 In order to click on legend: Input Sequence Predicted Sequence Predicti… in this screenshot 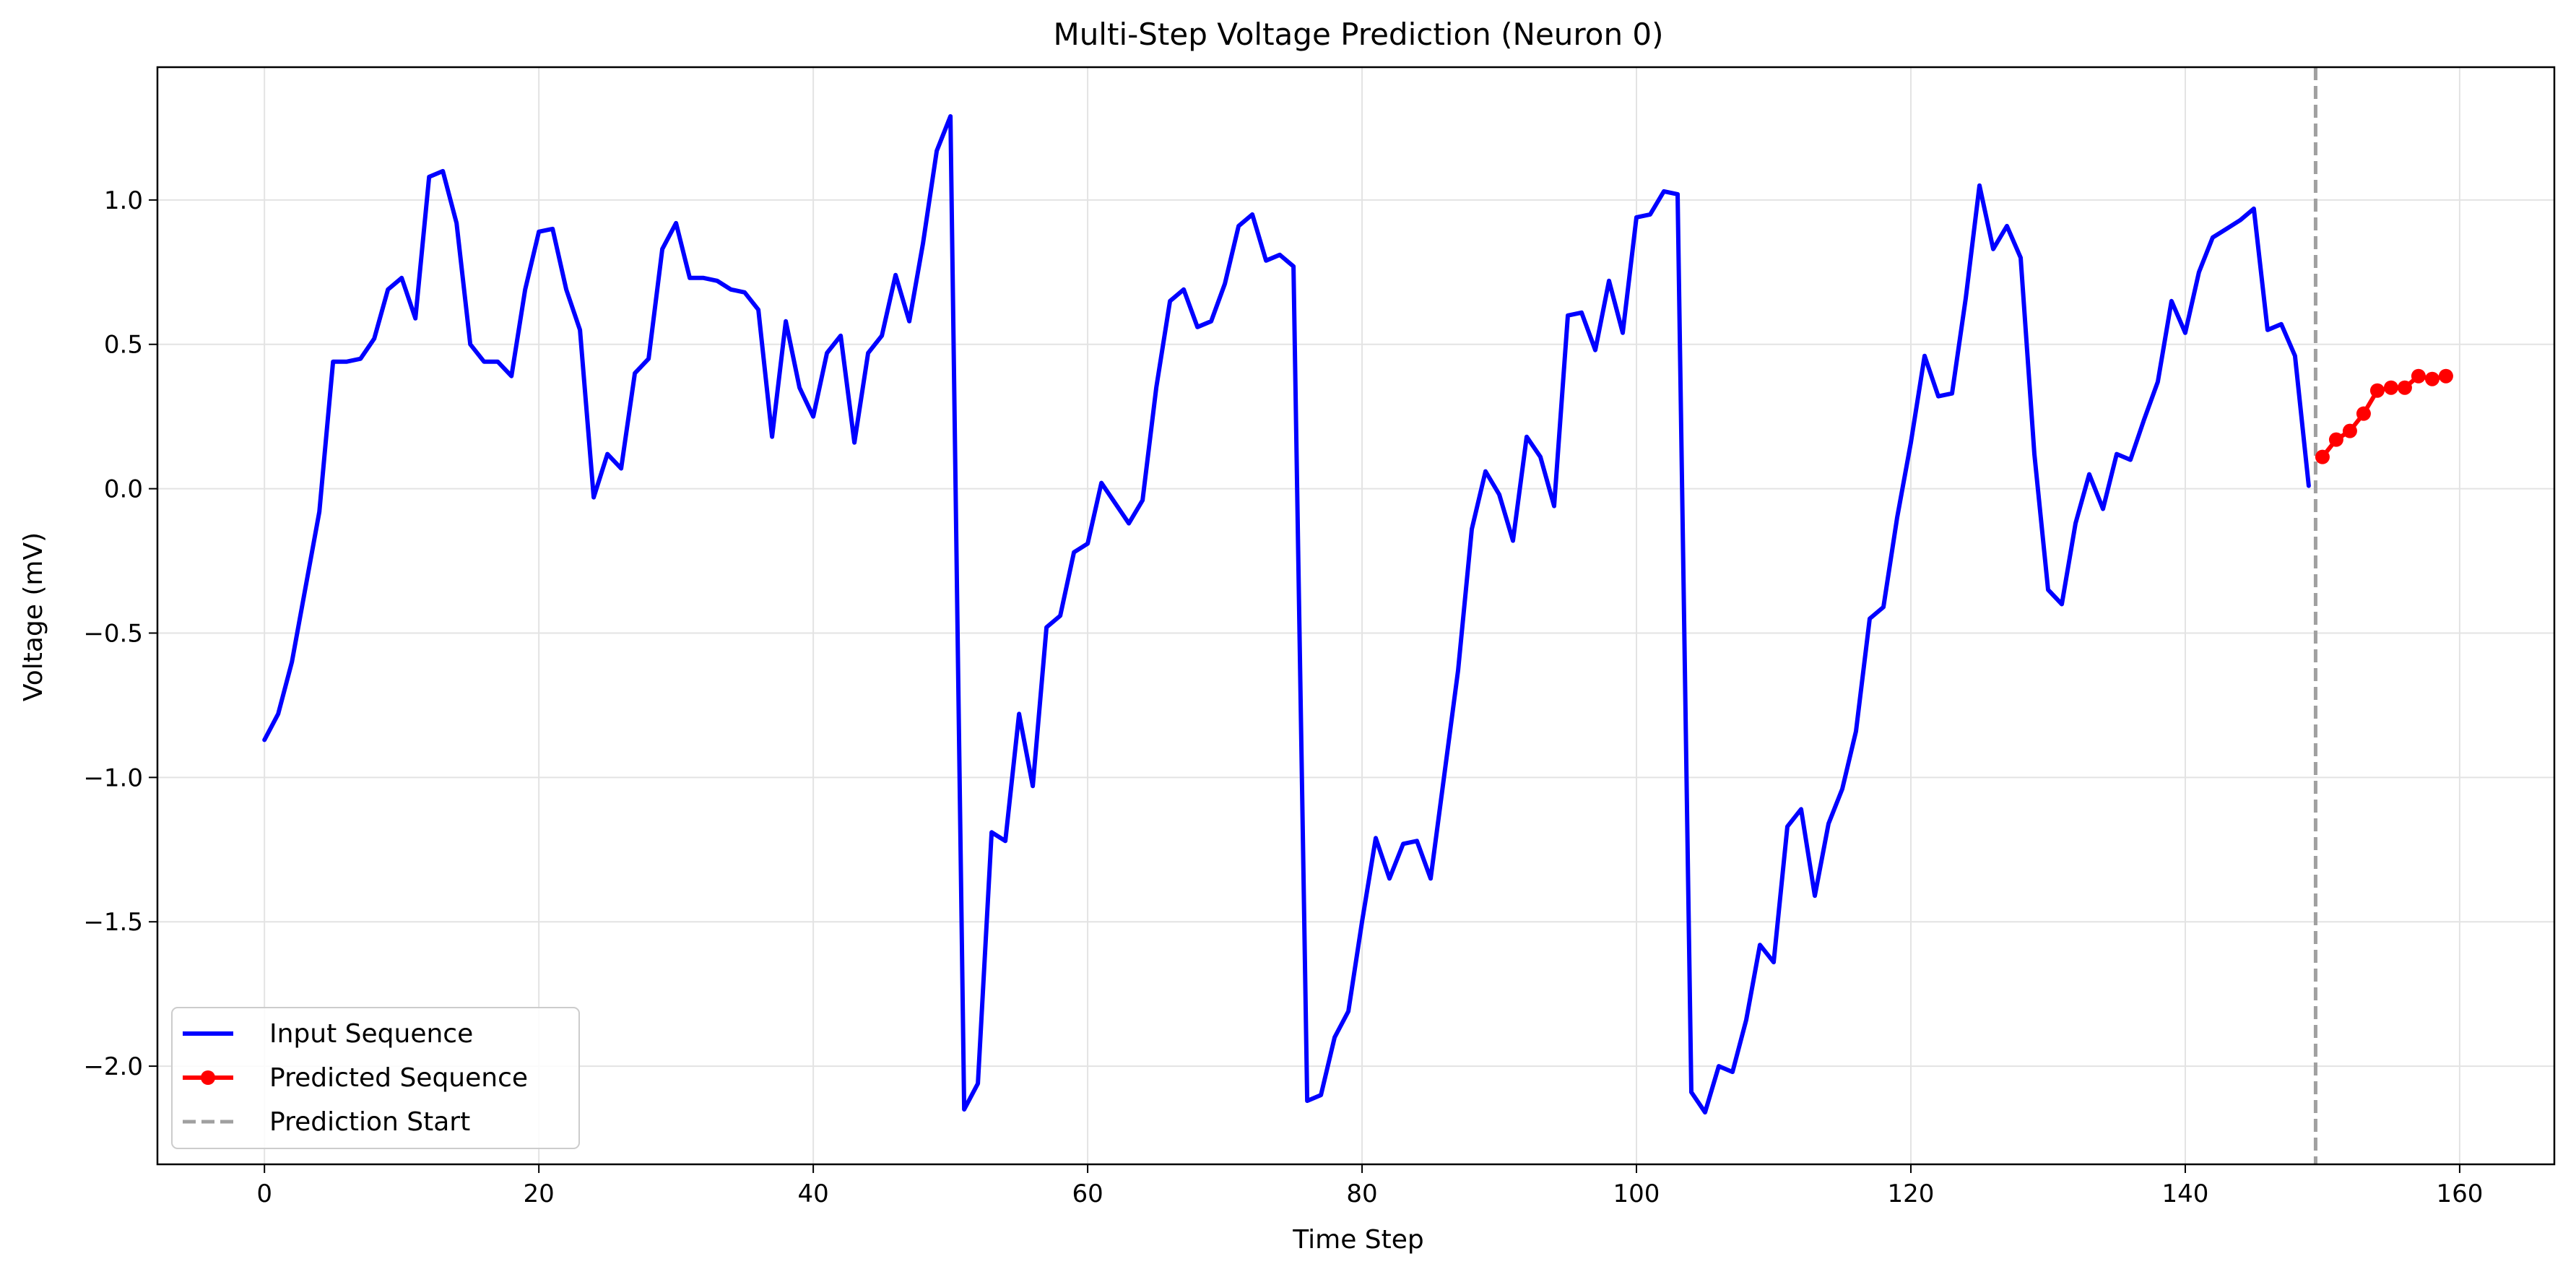, I will do `click(375, 1078)`.